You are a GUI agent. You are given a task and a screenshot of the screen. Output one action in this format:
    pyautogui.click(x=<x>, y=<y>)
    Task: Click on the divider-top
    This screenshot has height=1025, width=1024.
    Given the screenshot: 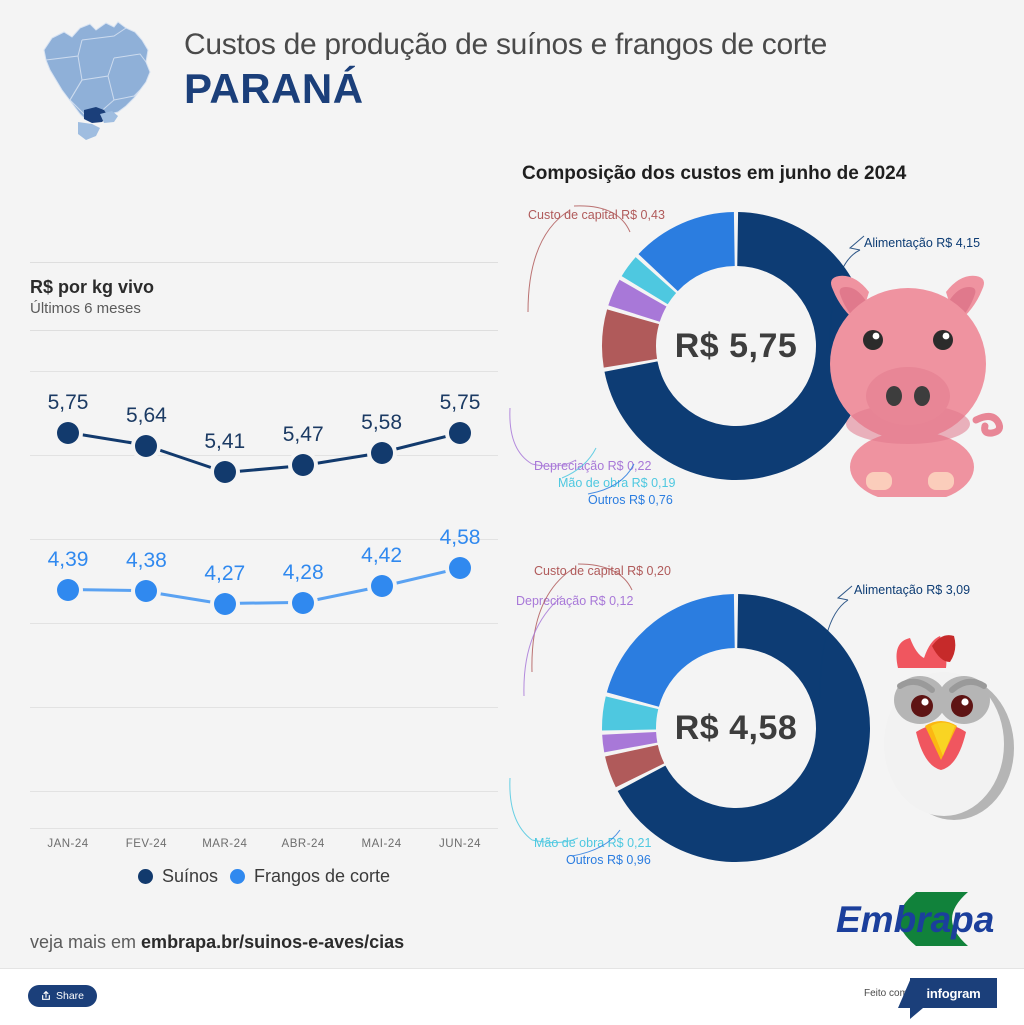 What is the action you would take?
    pyautogui.click(x=264, y=262)
    